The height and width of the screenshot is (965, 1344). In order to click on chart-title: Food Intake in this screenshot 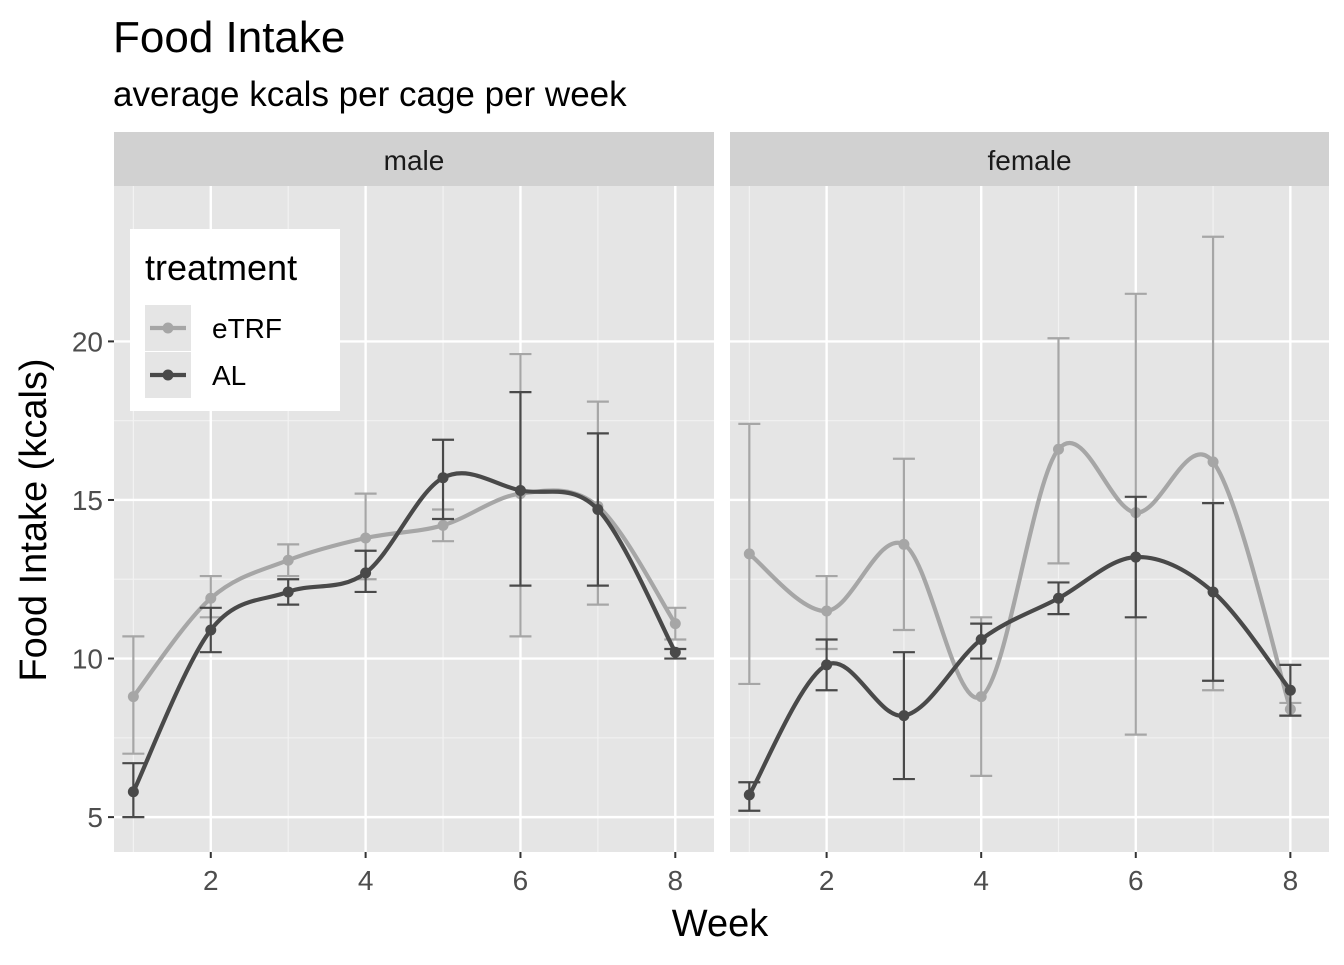, I will do `click(229, 37)`.